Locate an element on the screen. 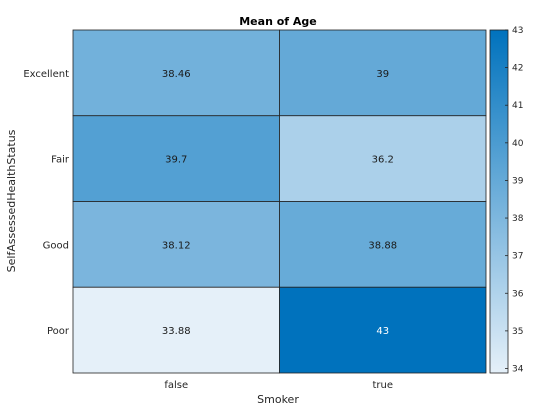  cell-value-label: 36.2 is located at coordinates (383, 160).